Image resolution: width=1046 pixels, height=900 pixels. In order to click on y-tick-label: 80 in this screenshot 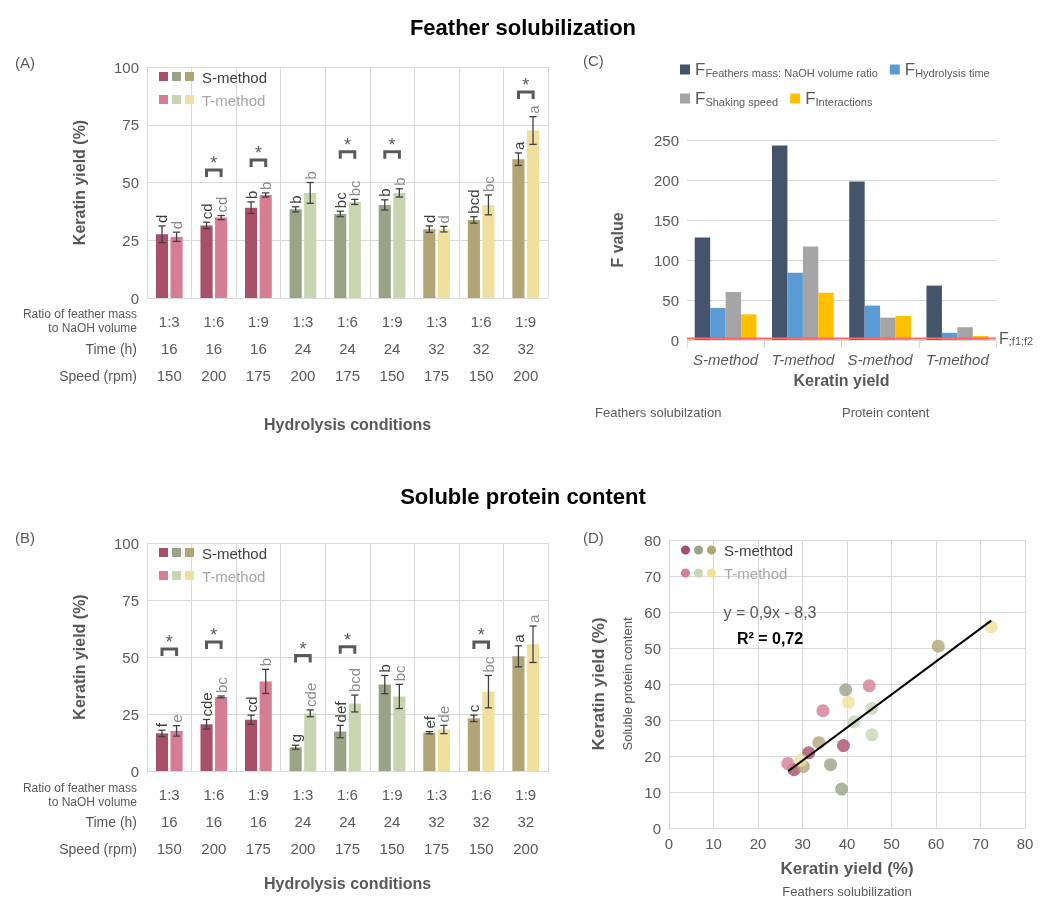, I will do `click(652, 540)`.